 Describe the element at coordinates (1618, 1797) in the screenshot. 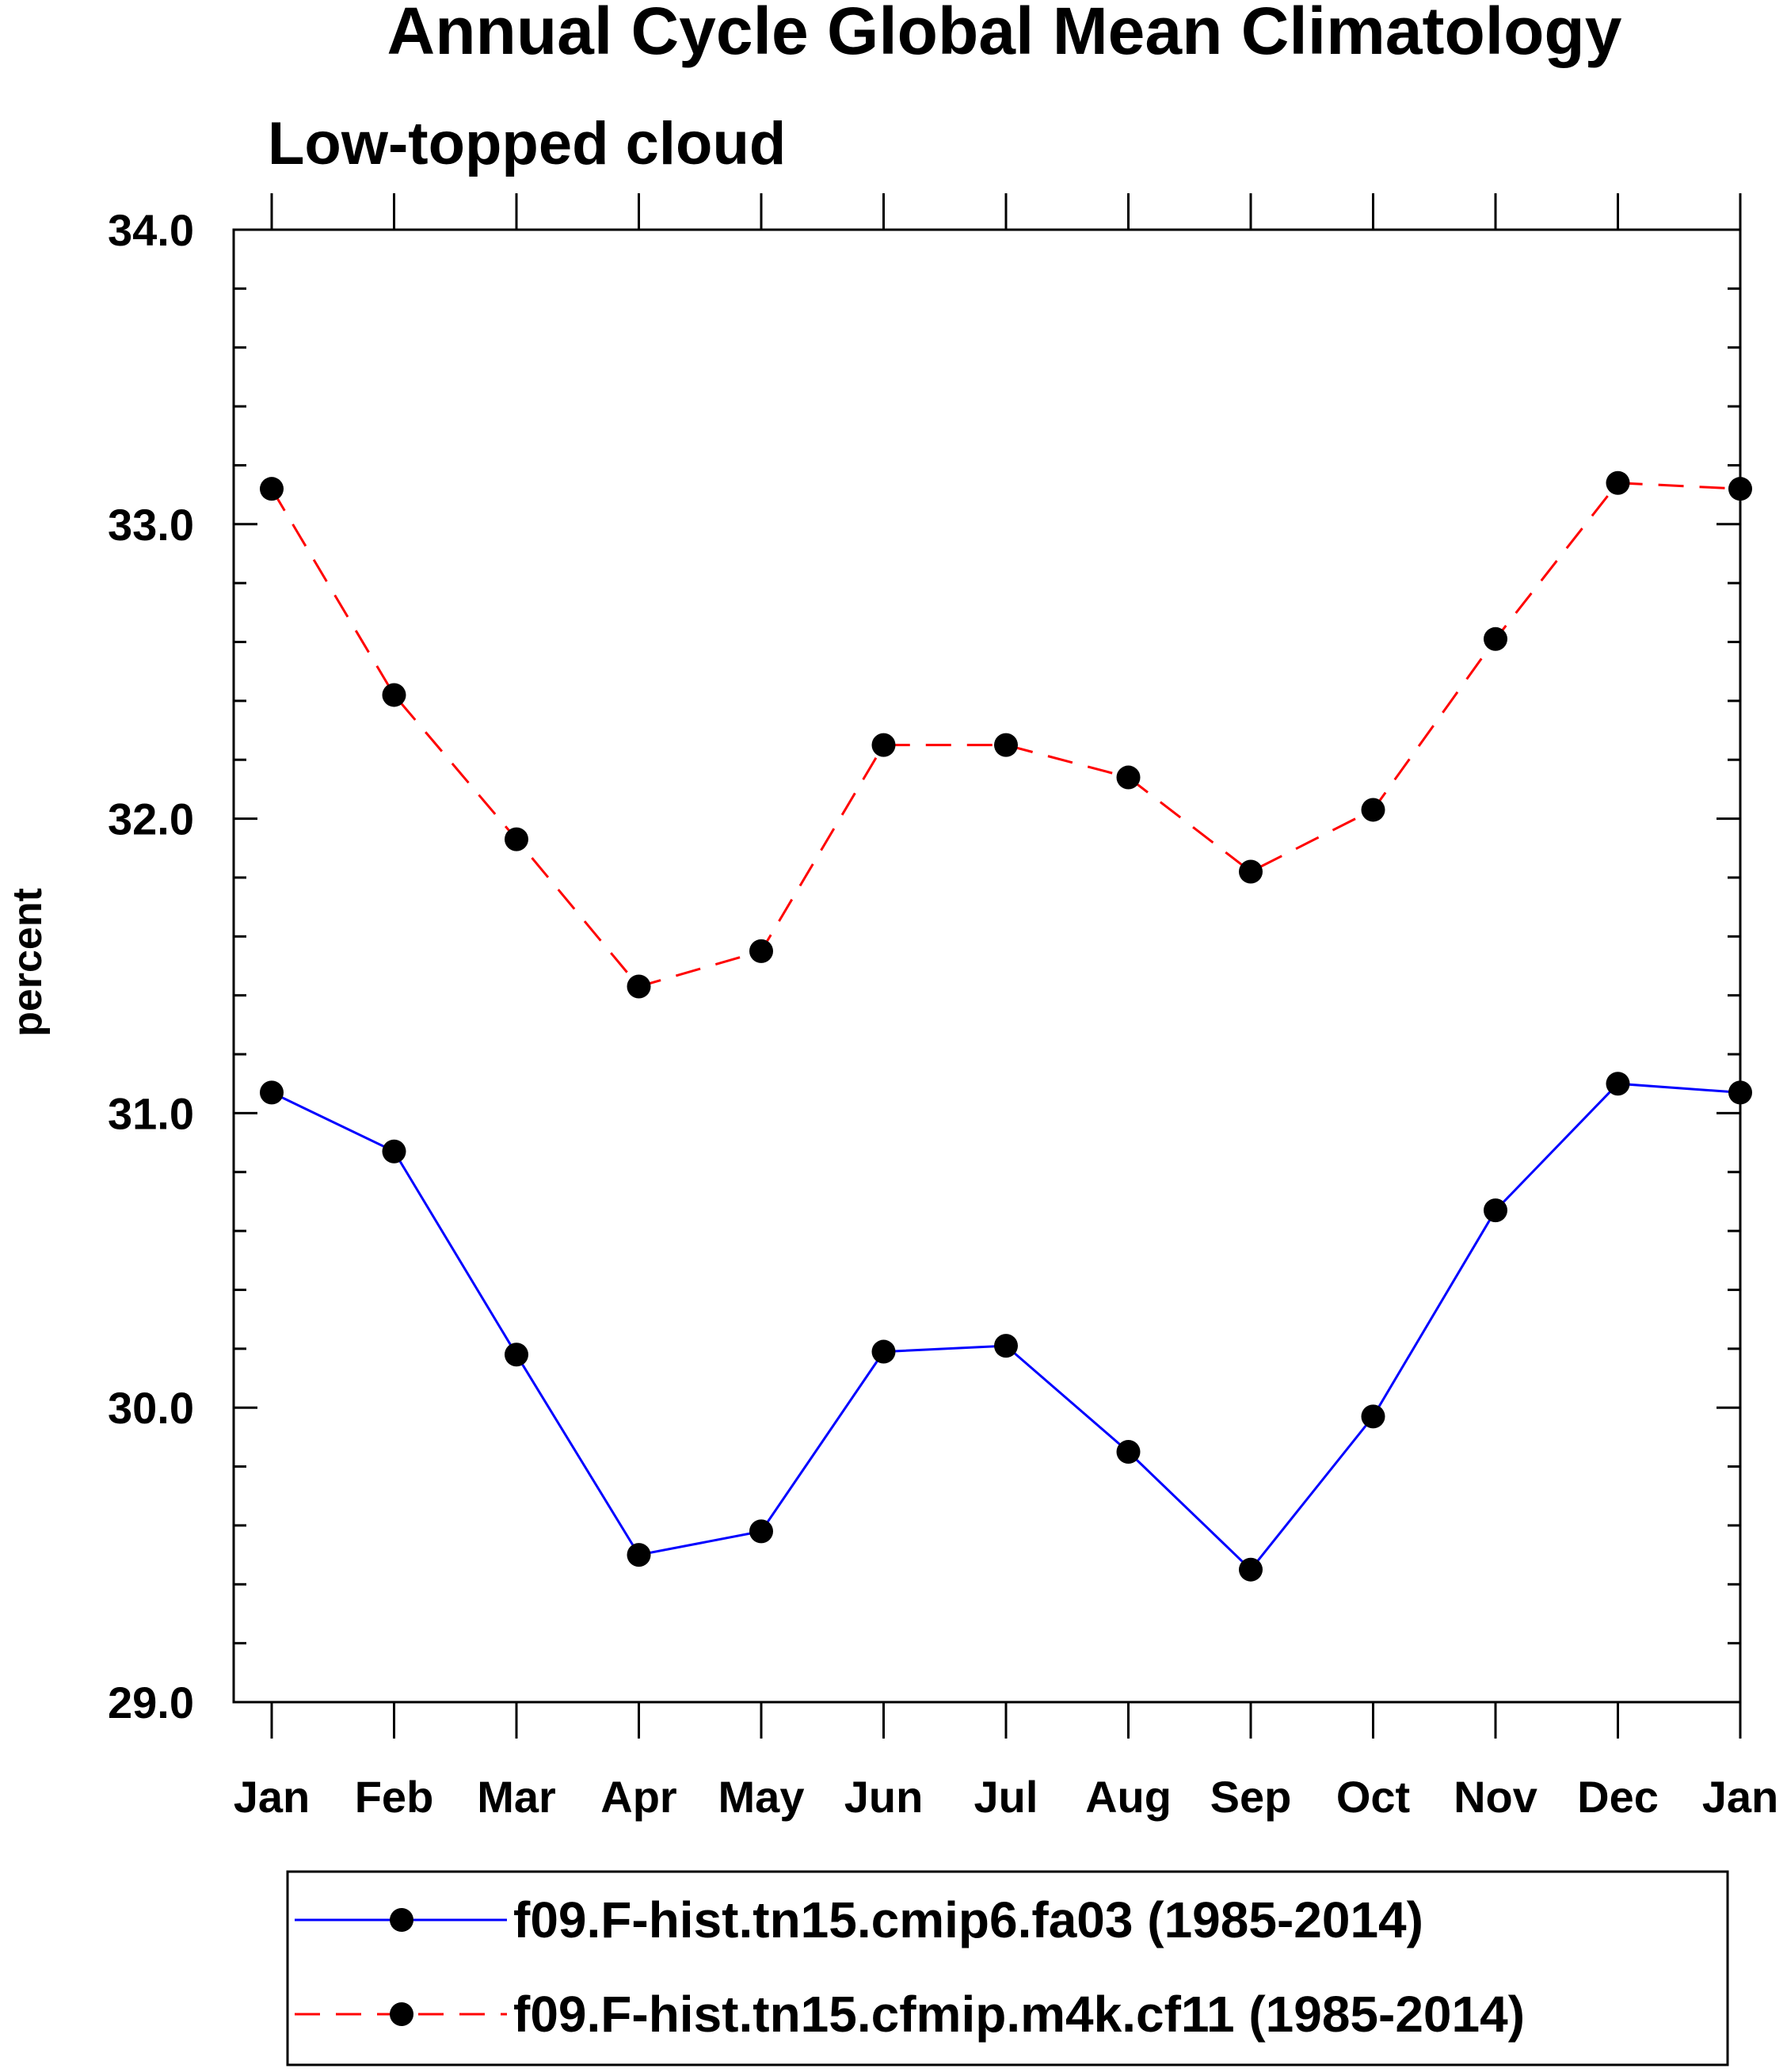

I see `x-tick-label: Dec` at that location.